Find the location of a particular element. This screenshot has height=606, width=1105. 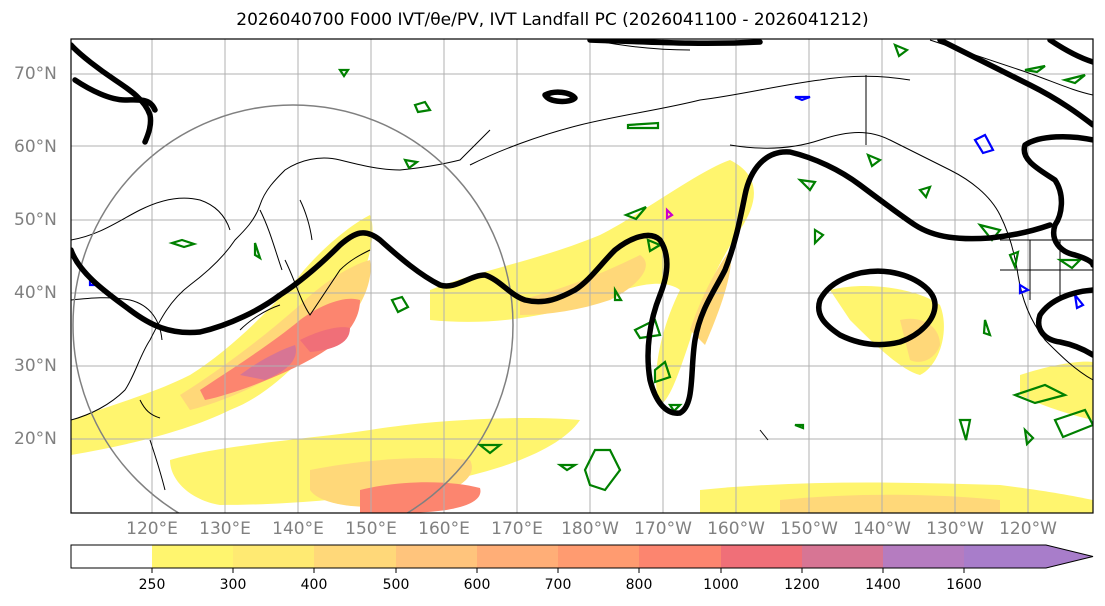

colorbar-tick-label: 800 is located at coordinates (639, 585).